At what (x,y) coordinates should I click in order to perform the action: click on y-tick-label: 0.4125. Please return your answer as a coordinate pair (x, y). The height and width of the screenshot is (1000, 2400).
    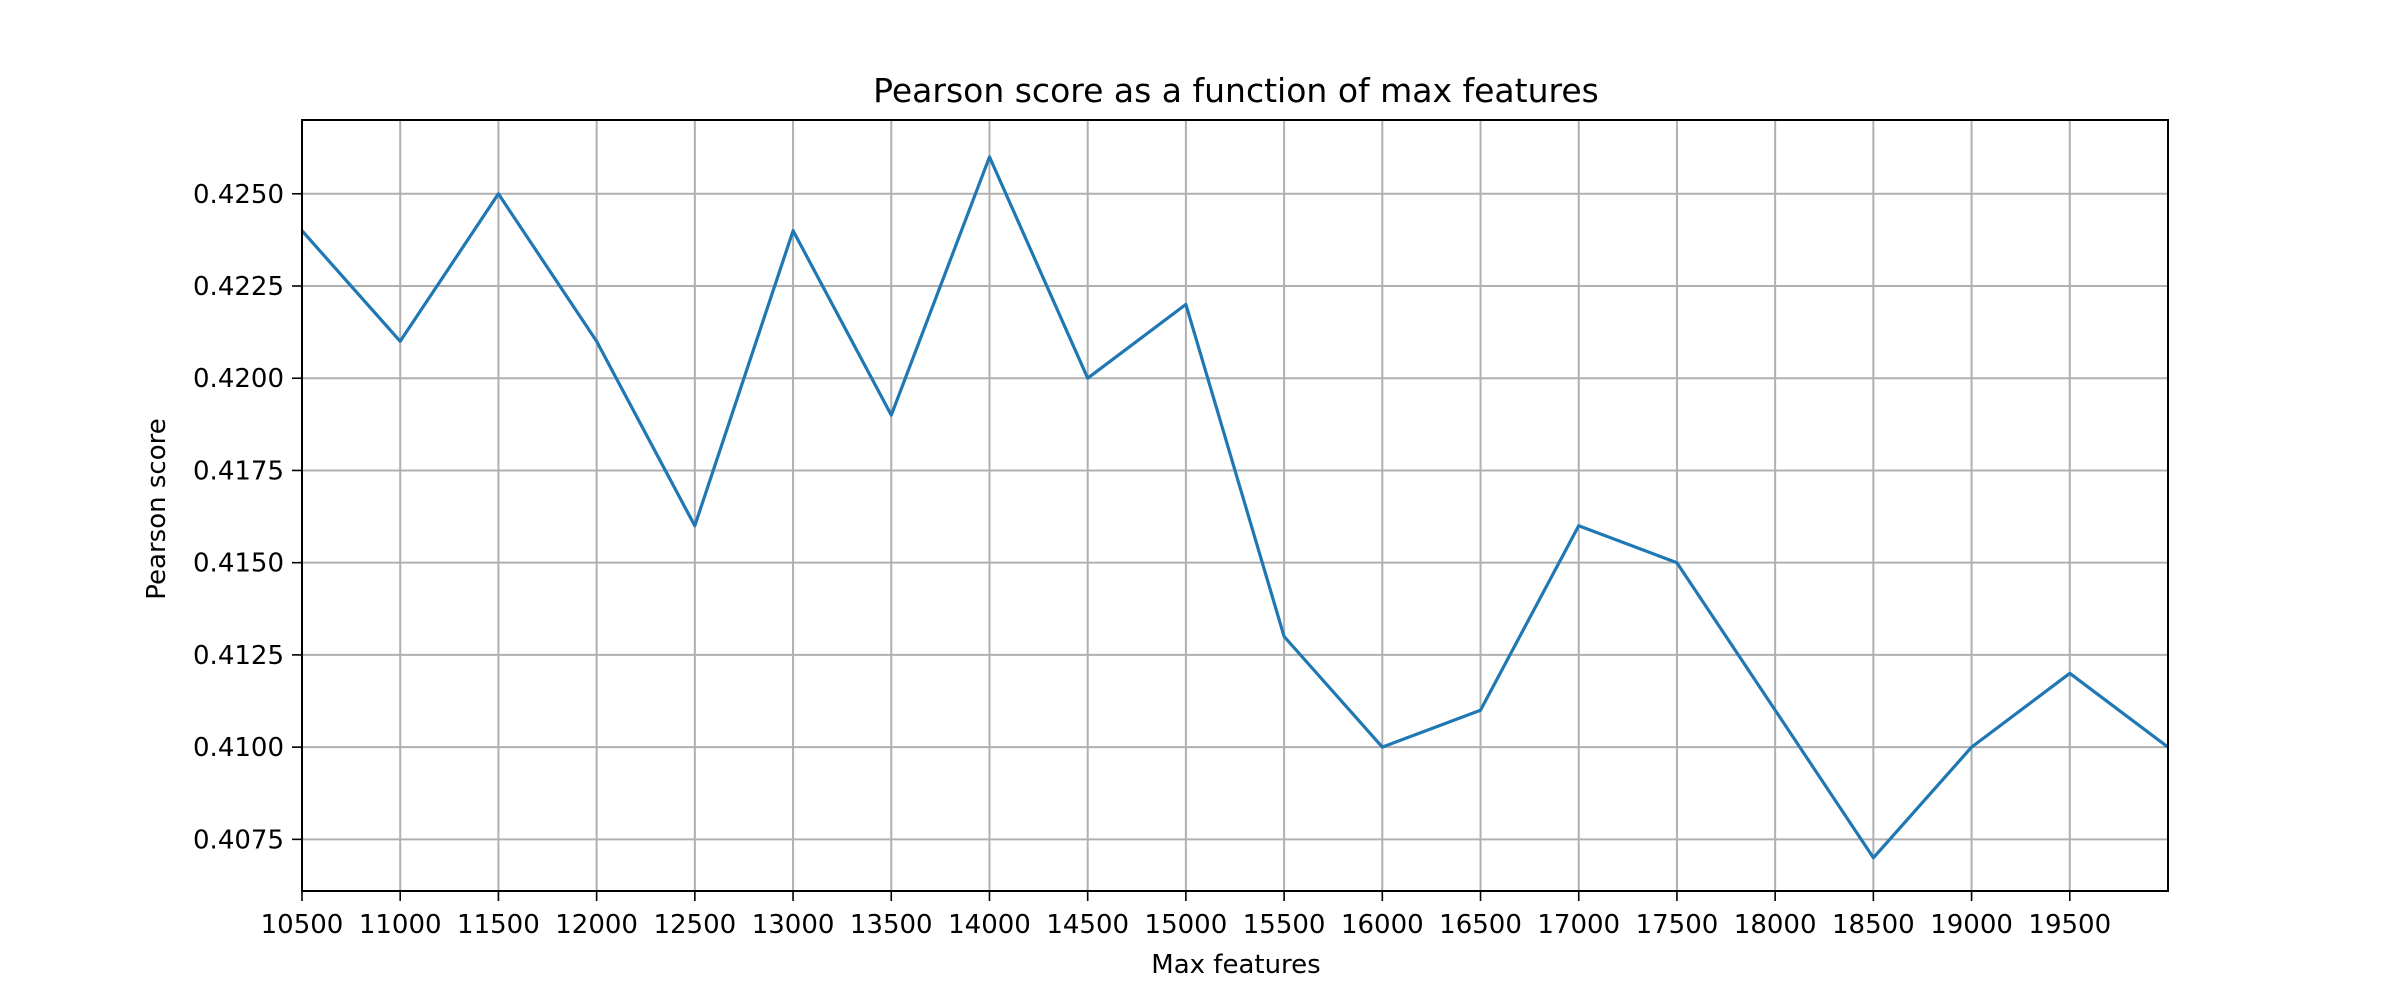
    Looking at the image, I should click on (238, 656).